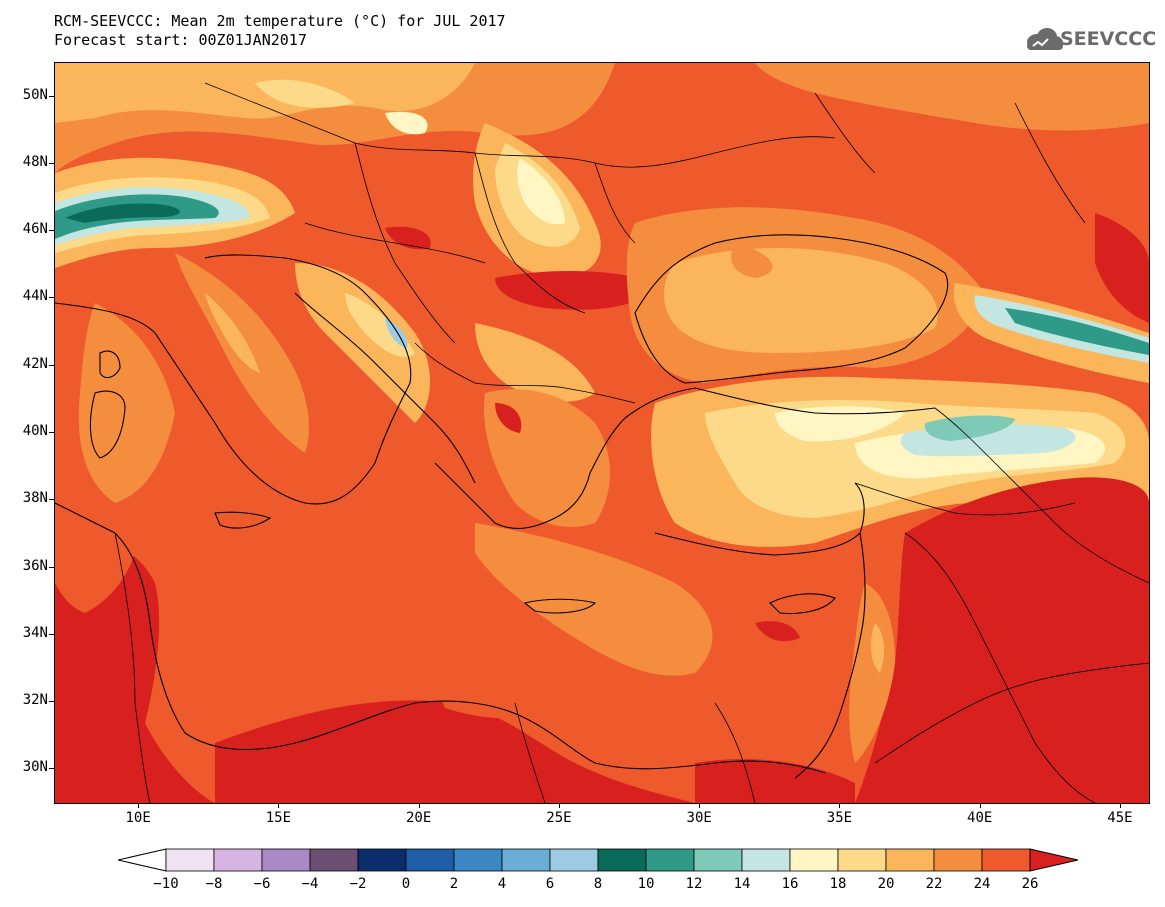  What do you see at coordinates (1120, 818) in the screenshot?
I see `lon-label: 45E` at bounding box center [1120, 818].